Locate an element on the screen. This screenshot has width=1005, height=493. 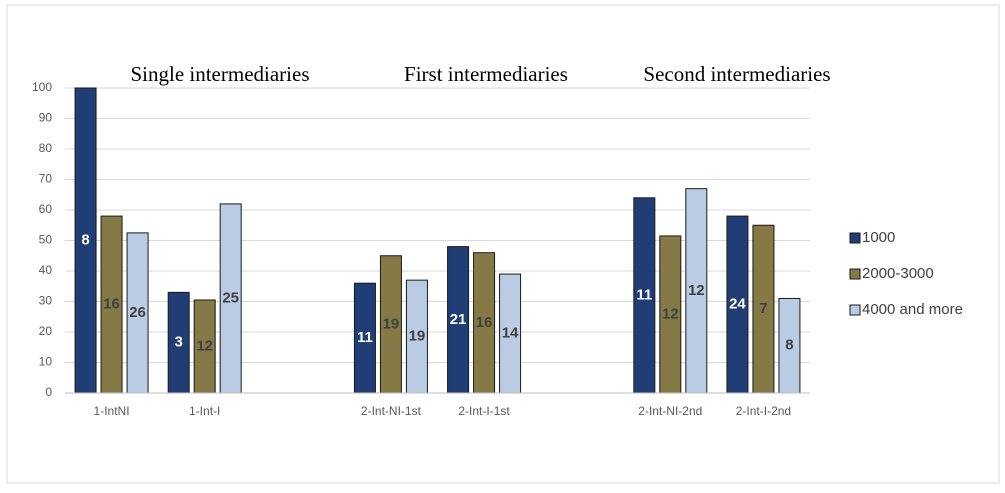
y-tick-label: 80 is located at coordinates (46, 148).